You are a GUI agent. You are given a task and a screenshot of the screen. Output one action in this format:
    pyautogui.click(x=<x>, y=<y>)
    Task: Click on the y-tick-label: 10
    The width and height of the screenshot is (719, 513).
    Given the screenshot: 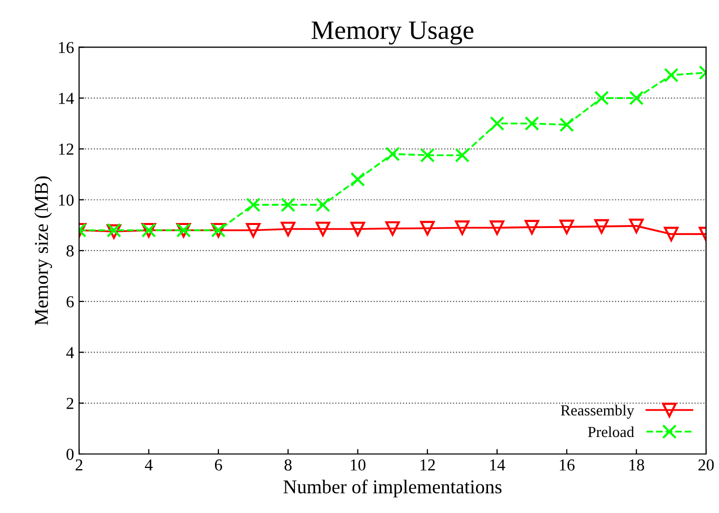 What is the action you would take?
    pyautogui.click(x=66, y=200)
    